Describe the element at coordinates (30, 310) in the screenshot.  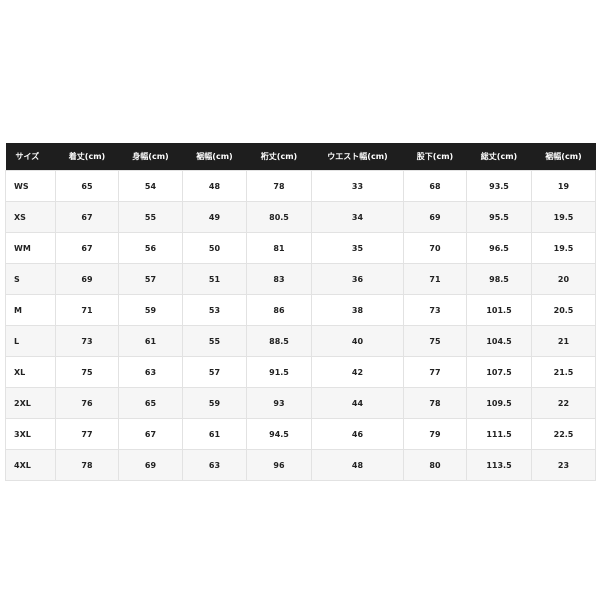
I see `size-cell: M` at that location.